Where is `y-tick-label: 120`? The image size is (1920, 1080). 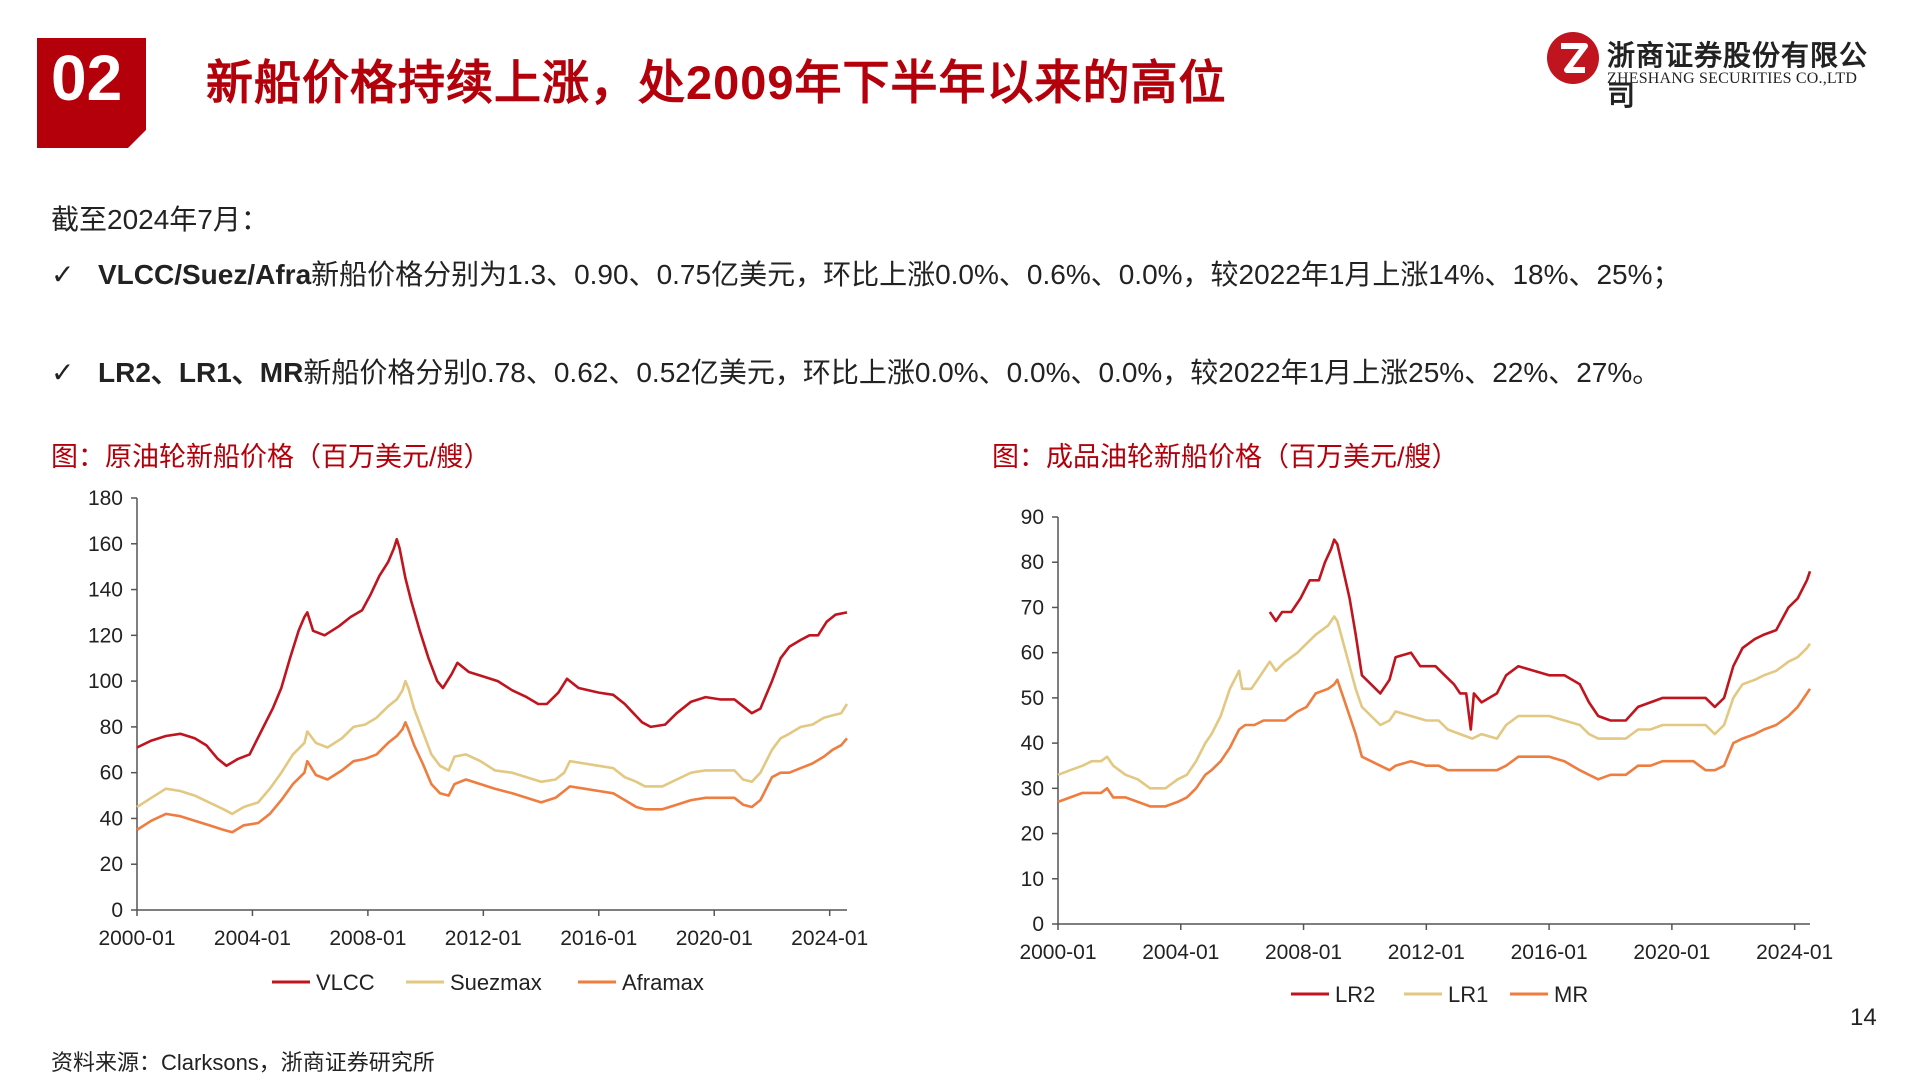 y-tick-label: 120 is located at coordinates (105, 635).